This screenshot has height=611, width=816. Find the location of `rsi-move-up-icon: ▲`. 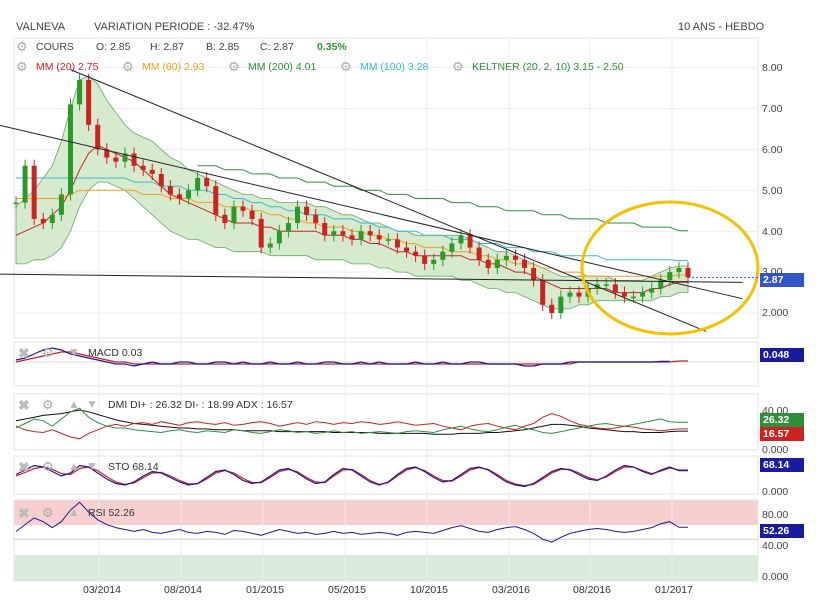

rsi-move-up-icon: ▲ is located at coordinates (74, 512).